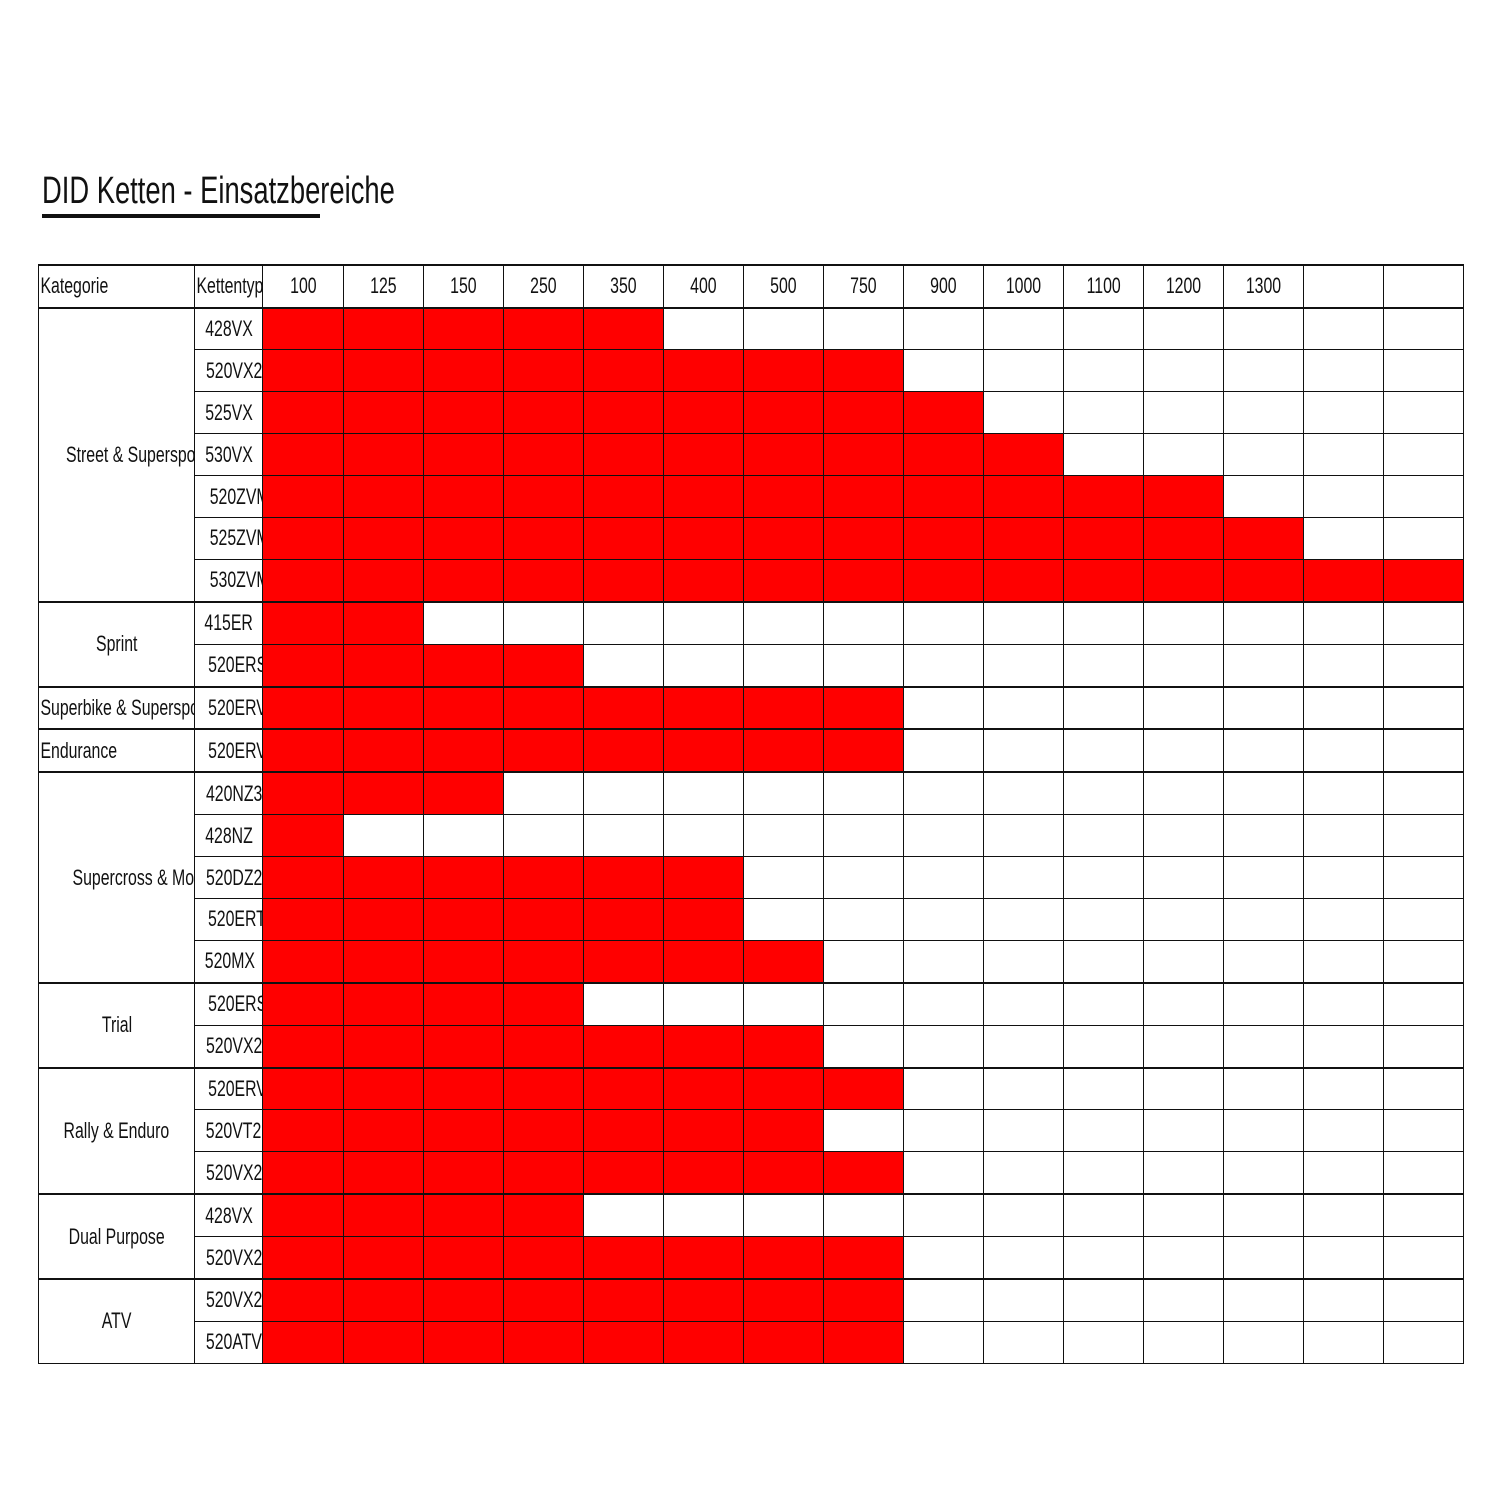 This screenshot has height=1500, width=1500. Describe the element at coordinates (752, 580) in the screenshot. I see `table-row: 530ZVM-X` at that location.